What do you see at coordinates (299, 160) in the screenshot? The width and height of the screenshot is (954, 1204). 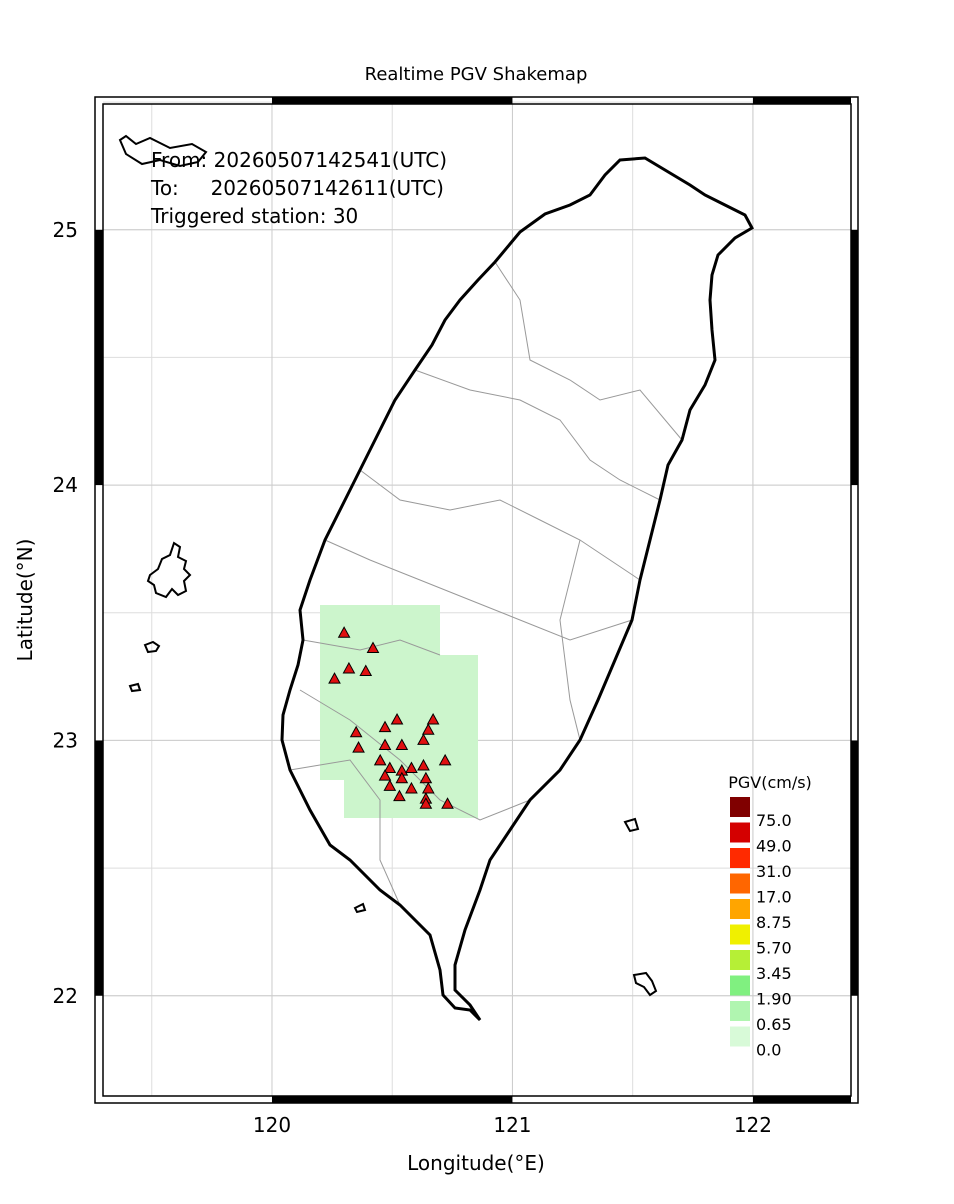 I see `info-from: From: 20260507142541(UTC)` at bounding box center [299, 160].